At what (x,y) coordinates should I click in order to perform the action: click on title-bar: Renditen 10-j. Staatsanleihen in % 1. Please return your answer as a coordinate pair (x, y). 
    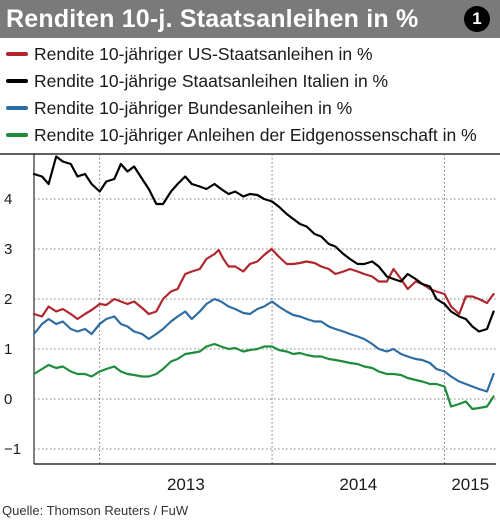
    Looking at the image, I should click on (250, 19).